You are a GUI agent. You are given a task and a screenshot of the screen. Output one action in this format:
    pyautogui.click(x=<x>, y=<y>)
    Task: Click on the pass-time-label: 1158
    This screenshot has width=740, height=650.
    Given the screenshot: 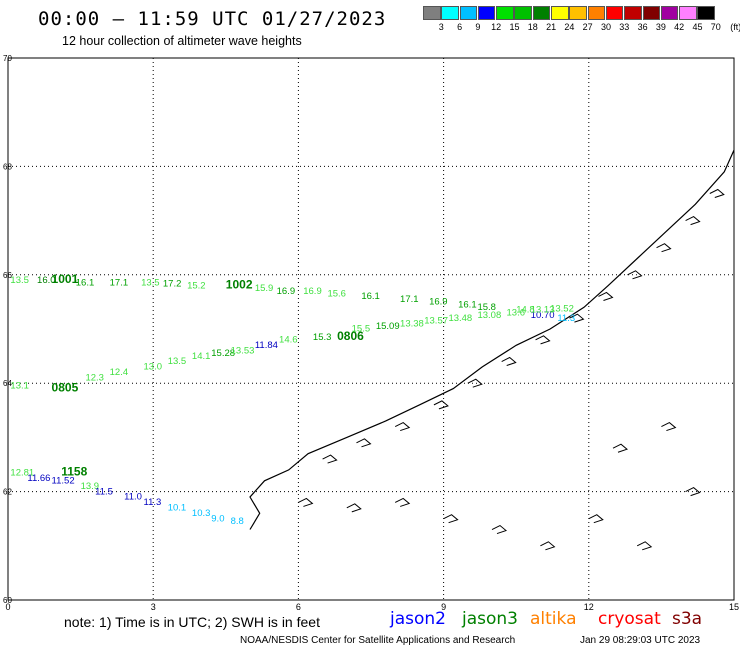 What is the action you would take?
    pyautogui.click(x=74, y=471)
    